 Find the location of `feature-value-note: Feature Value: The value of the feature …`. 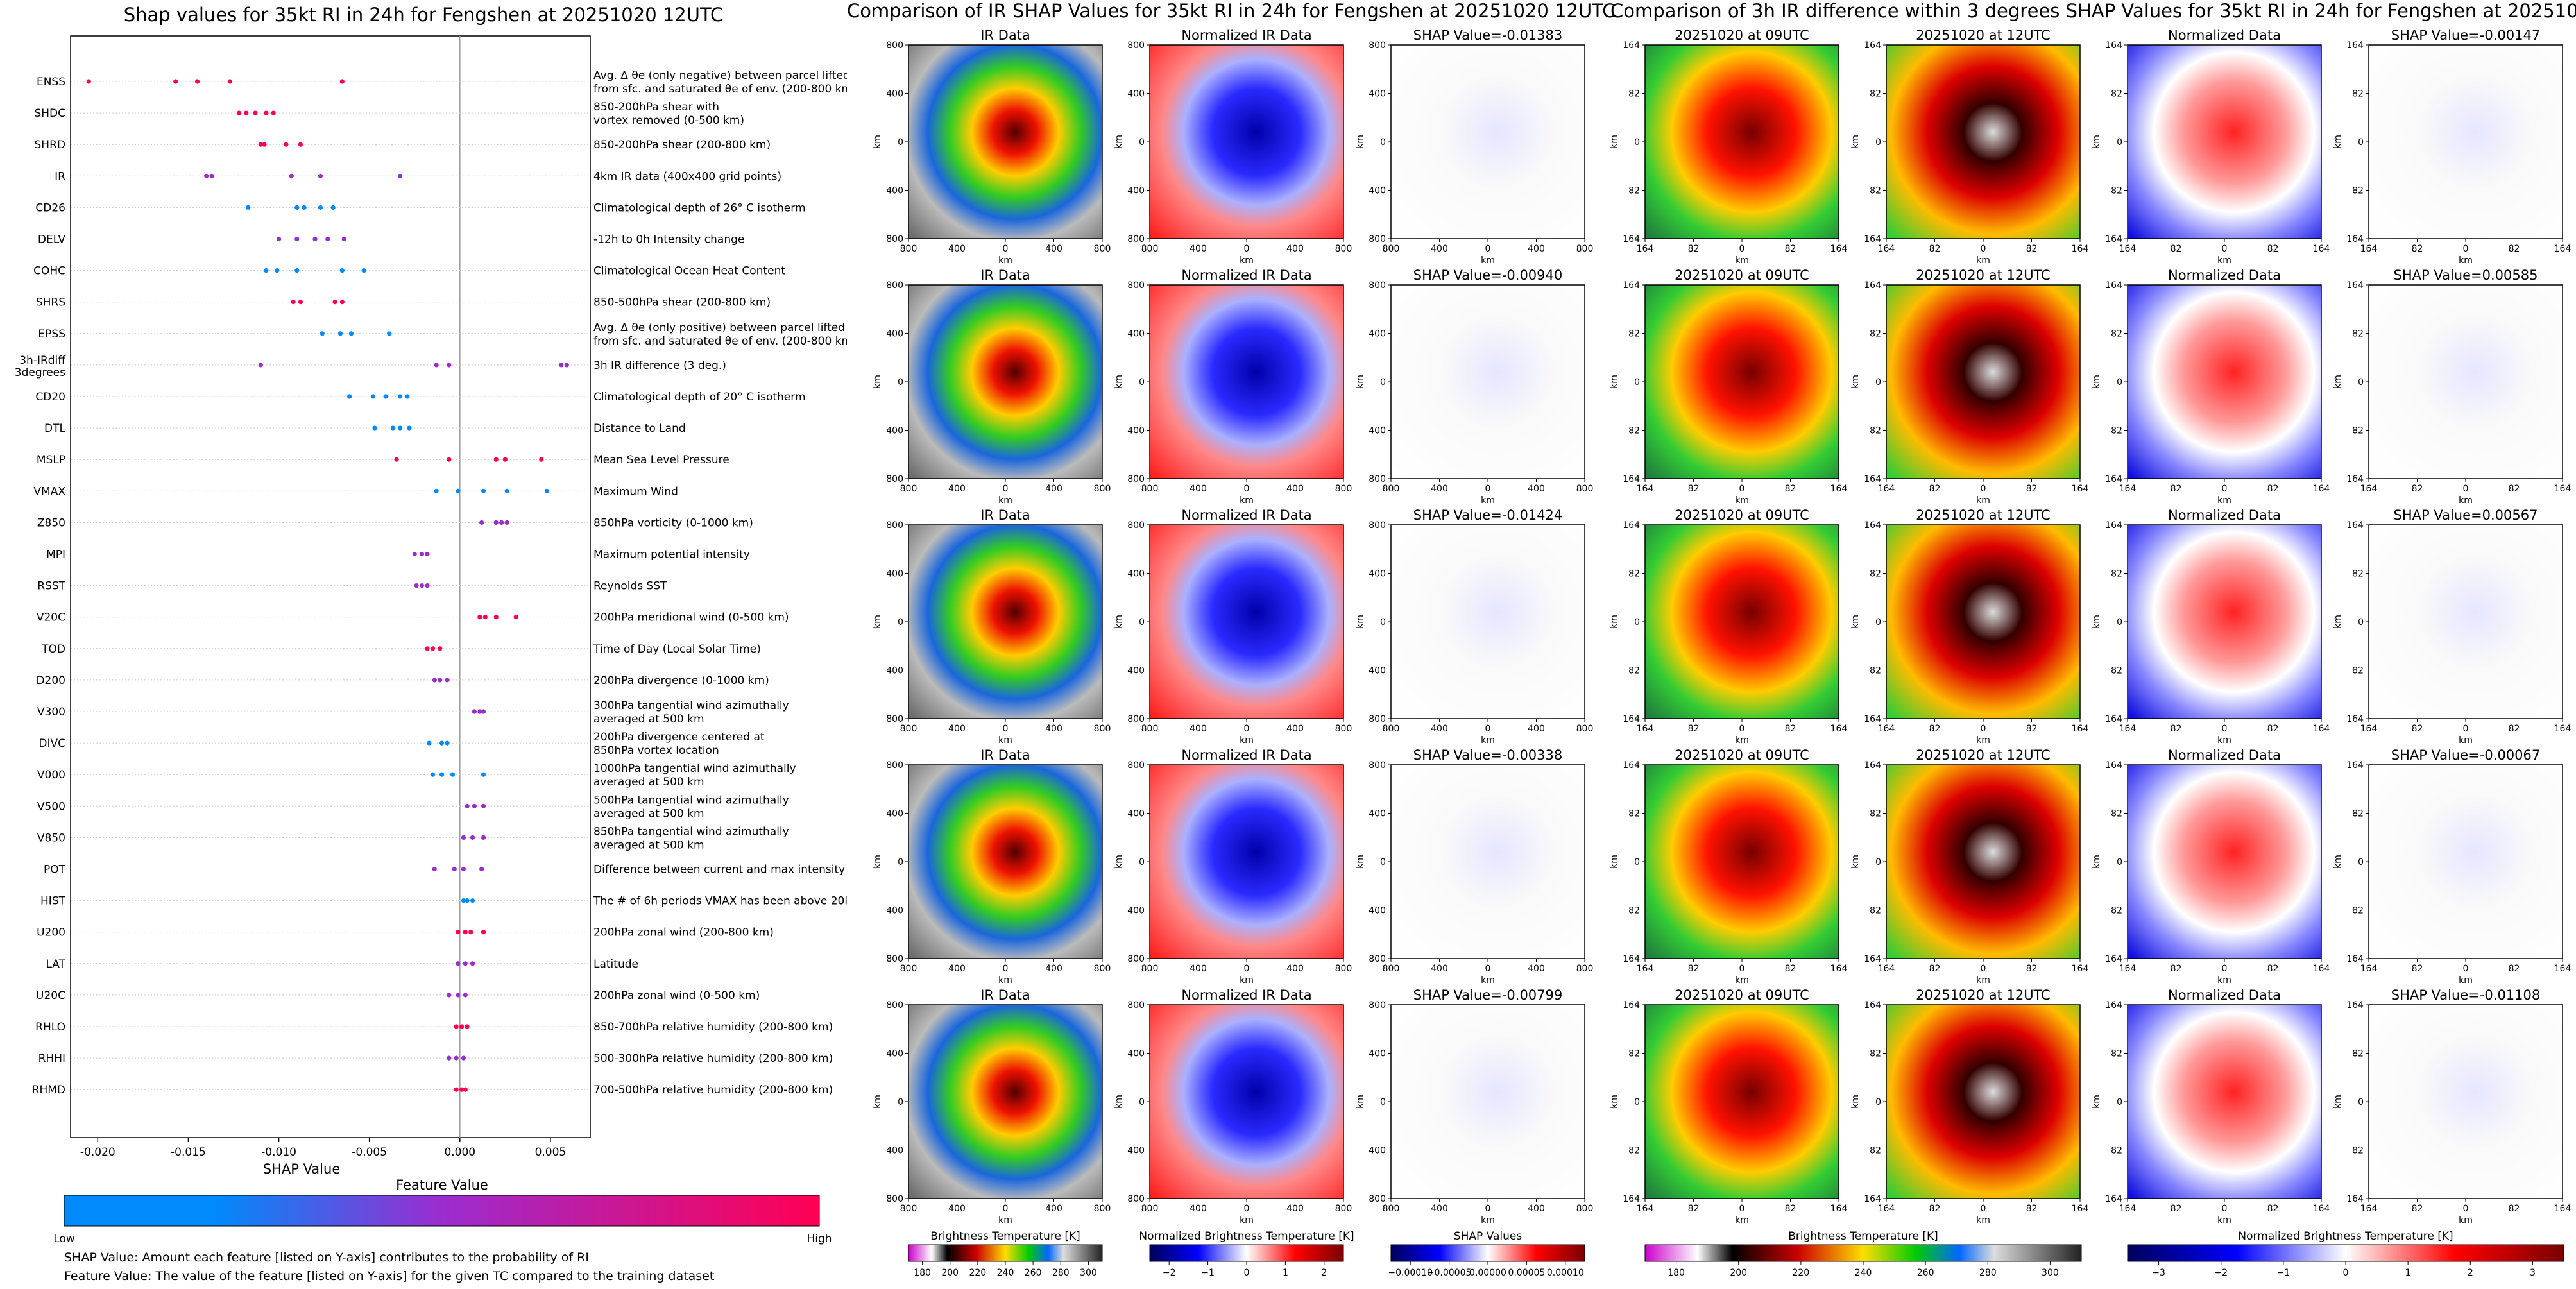

feature-value-note: Feature Value: The value of the feature … is located at coordinates (389, 1276).